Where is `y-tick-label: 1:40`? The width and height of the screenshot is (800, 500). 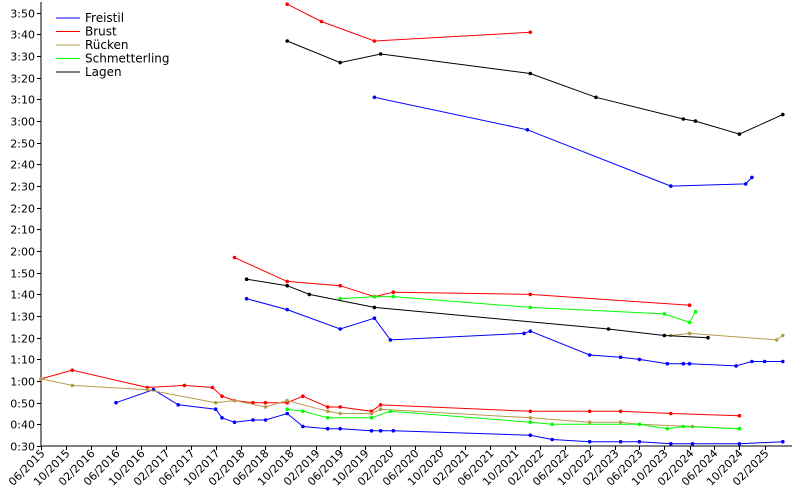 y-tick-label: 1:40 is located at coordinates (22, 295).